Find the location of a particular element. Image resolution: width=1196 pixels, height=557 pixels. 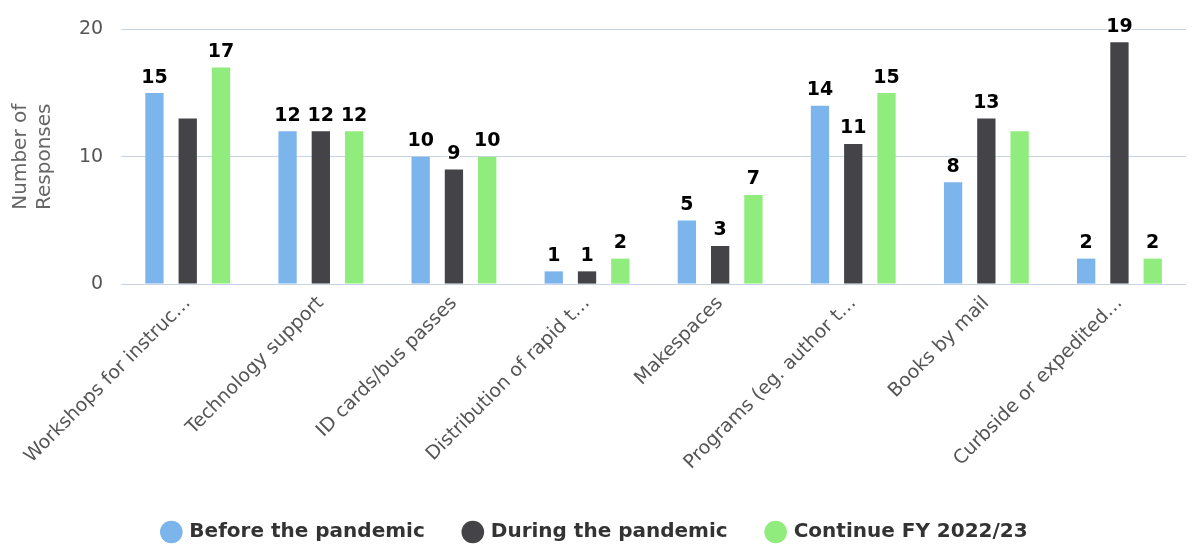

data-label: 14 is located at coordinates (820, 88).